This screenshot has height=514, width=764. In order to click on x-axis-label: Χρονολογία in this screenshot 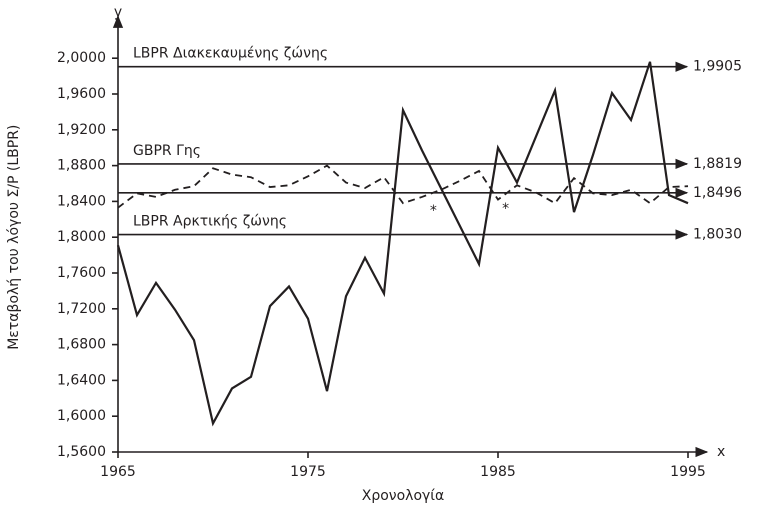, I will do `click(403, 496)`.